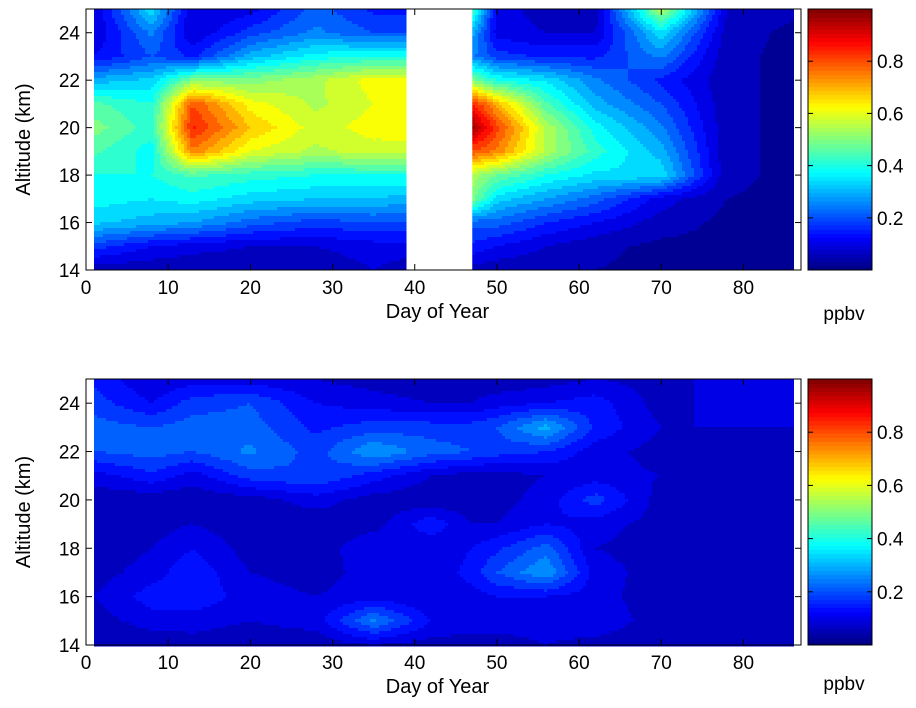 Image resolution: width=916 pixels, height=708 pixels. I want to click on colorbar-tick-label: 0.4, so click(890, 540).